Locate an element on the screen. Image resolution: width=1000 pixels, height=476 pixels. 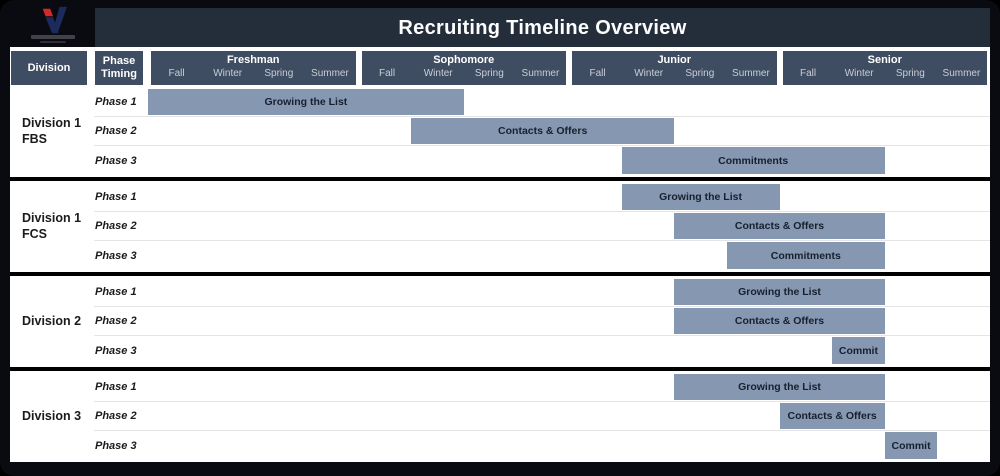
title-bar: Recruiting Timeline Overview is located at coordinates (542, 28).